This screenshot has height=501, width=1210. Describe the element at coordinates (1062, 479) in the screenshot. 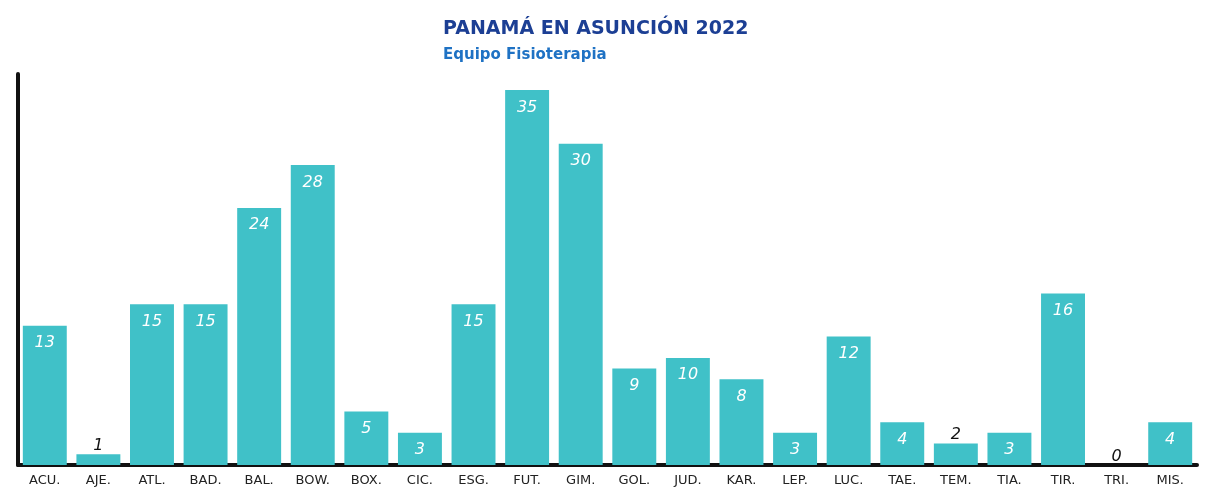

I see `x-tick-label: TIR.` at that location.